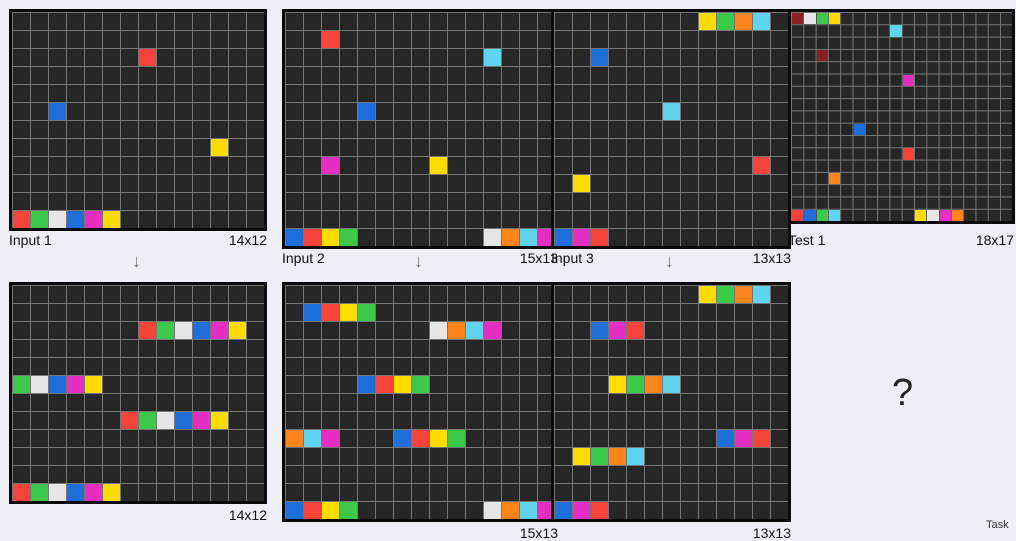 Image resolution: width=1016 pixels, height=541 pixels. I want to click on task-label: Task, so click(997, 525).